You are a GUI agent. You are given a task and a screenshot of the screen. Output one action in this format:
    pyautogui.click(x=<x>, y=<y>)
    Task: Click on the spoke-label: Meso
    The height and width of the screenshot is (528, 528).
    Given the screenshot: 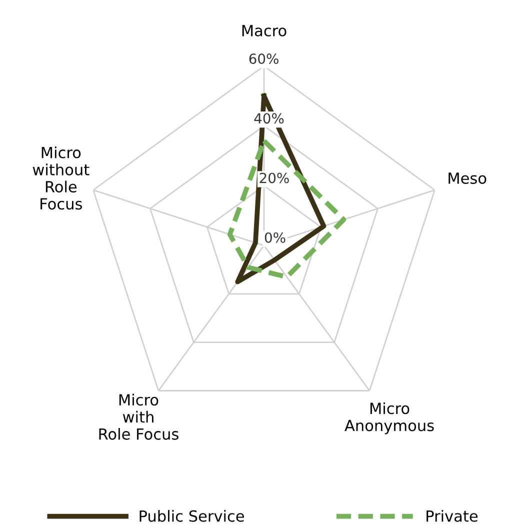 What is the action you would take?
    pyautogui.click(x=467, y=178)
    